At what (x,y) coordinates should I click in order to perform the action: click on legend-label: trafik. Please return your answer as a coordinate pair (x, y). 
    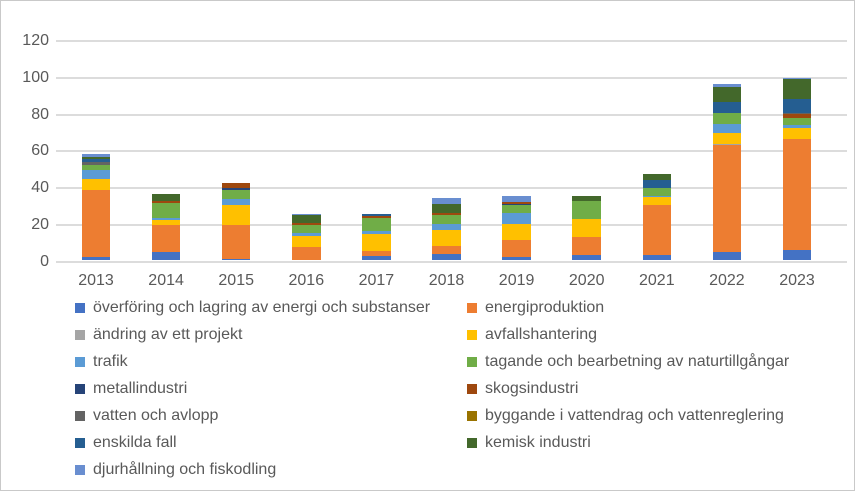
    Looking at the image, I should click on (110, 361).